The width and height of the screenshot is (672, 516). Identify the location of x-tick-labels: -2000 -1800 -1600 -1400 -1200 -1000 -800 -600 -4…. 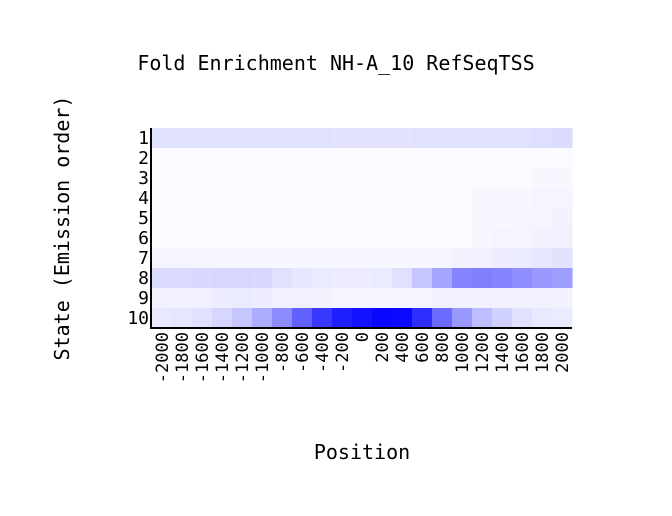
(363, 357).